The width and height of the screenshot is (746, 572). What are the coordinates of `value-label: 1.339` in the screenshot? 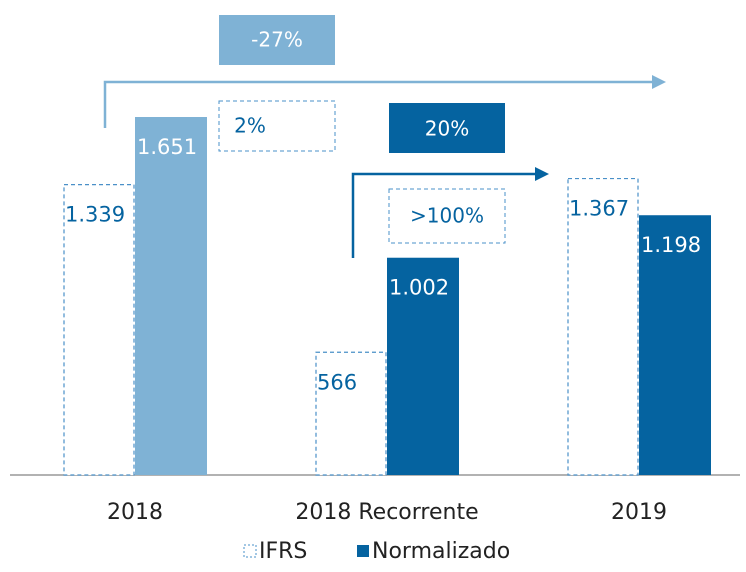 It's located at (95, 215).